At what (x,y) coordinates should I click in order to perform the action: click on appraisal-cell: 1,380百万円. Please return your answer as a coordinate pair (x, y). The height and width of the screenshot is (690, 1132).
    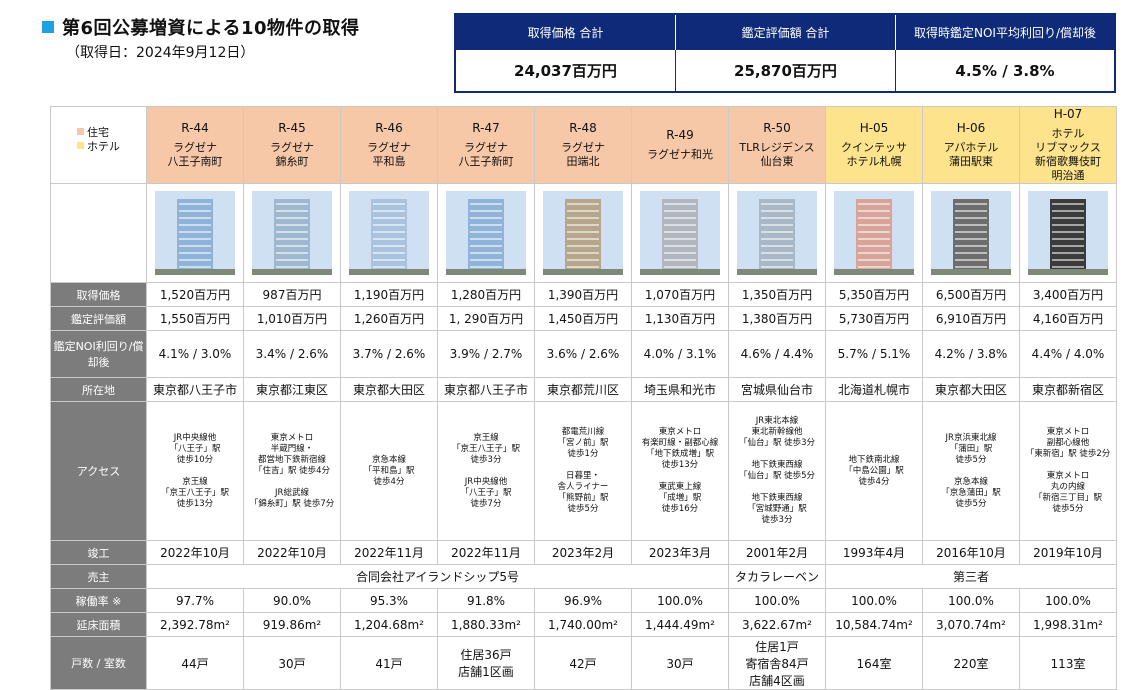
    Looking at the image, I should click on (777, 318).